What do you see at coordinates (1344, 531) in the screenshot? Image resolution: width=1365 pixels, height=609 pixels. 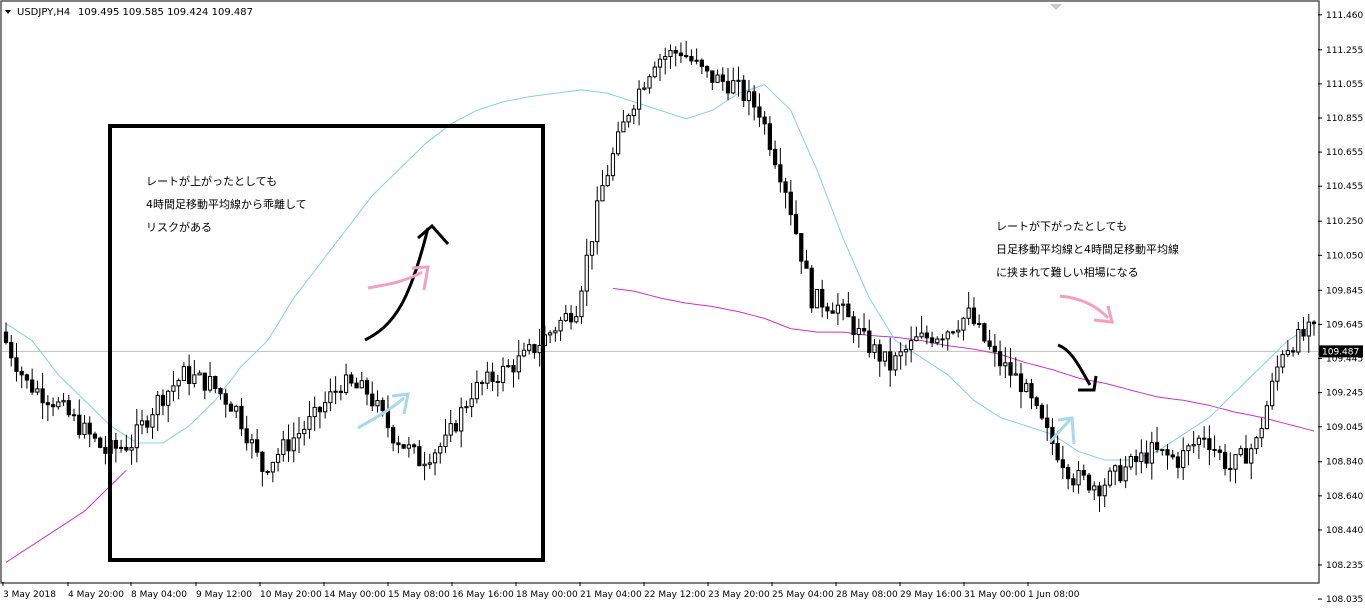 I see `y-tick-label: 108.440` at bounding box center [1344, 531].